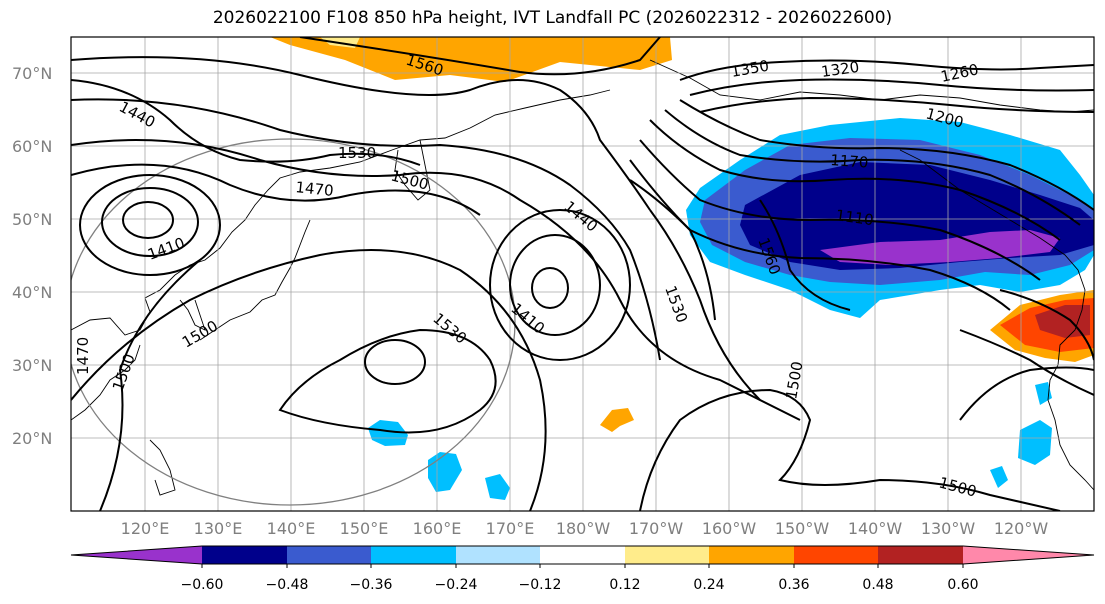 This screenshot has width=1105, height=604. I want to click on contour-1560-north, so click(480, 56).